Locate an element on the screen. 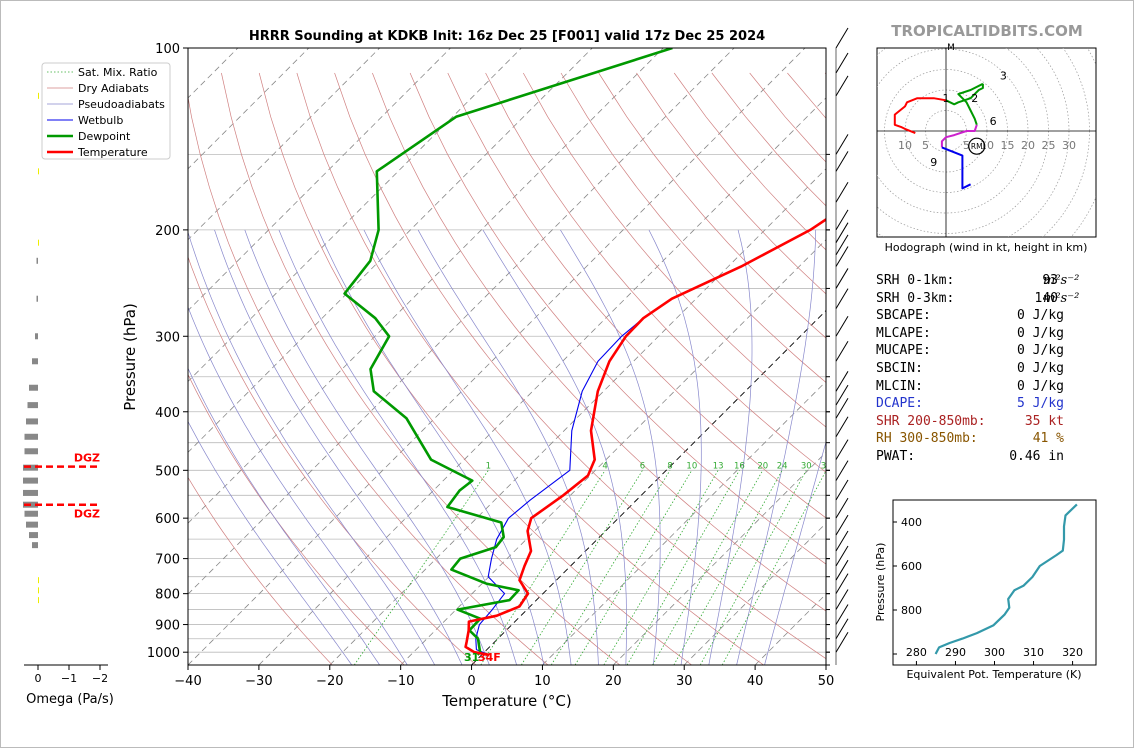 The image size is (1134, 748). stats-unit: m²s⁻² is located at coordinates (1061, 280).